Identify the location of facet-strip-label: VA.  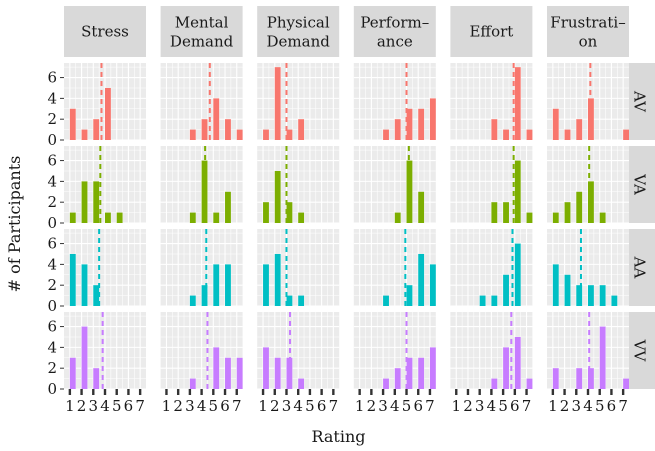
(640, 184).